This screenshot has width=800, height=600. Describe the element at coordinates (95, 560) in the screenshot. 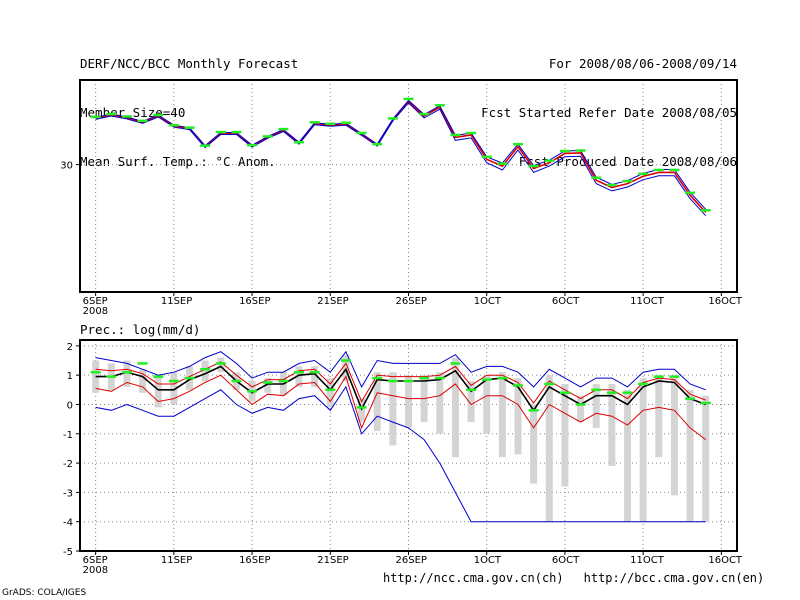

I see `prec-xtick-label-0: 6SEP` at that location.